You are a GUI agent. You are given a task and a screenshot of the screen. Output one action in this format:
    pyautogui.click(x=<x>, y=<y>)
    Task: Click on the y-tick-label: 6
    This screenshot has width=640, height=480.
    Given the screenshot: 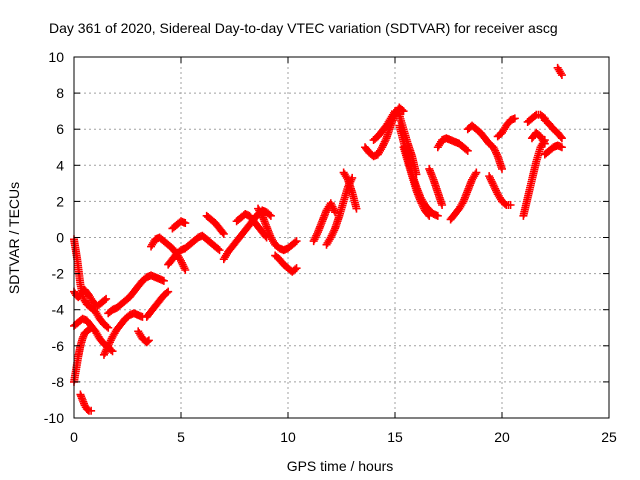 What is the action you would take?
    pyautogui.click(x=60, y=129)
    